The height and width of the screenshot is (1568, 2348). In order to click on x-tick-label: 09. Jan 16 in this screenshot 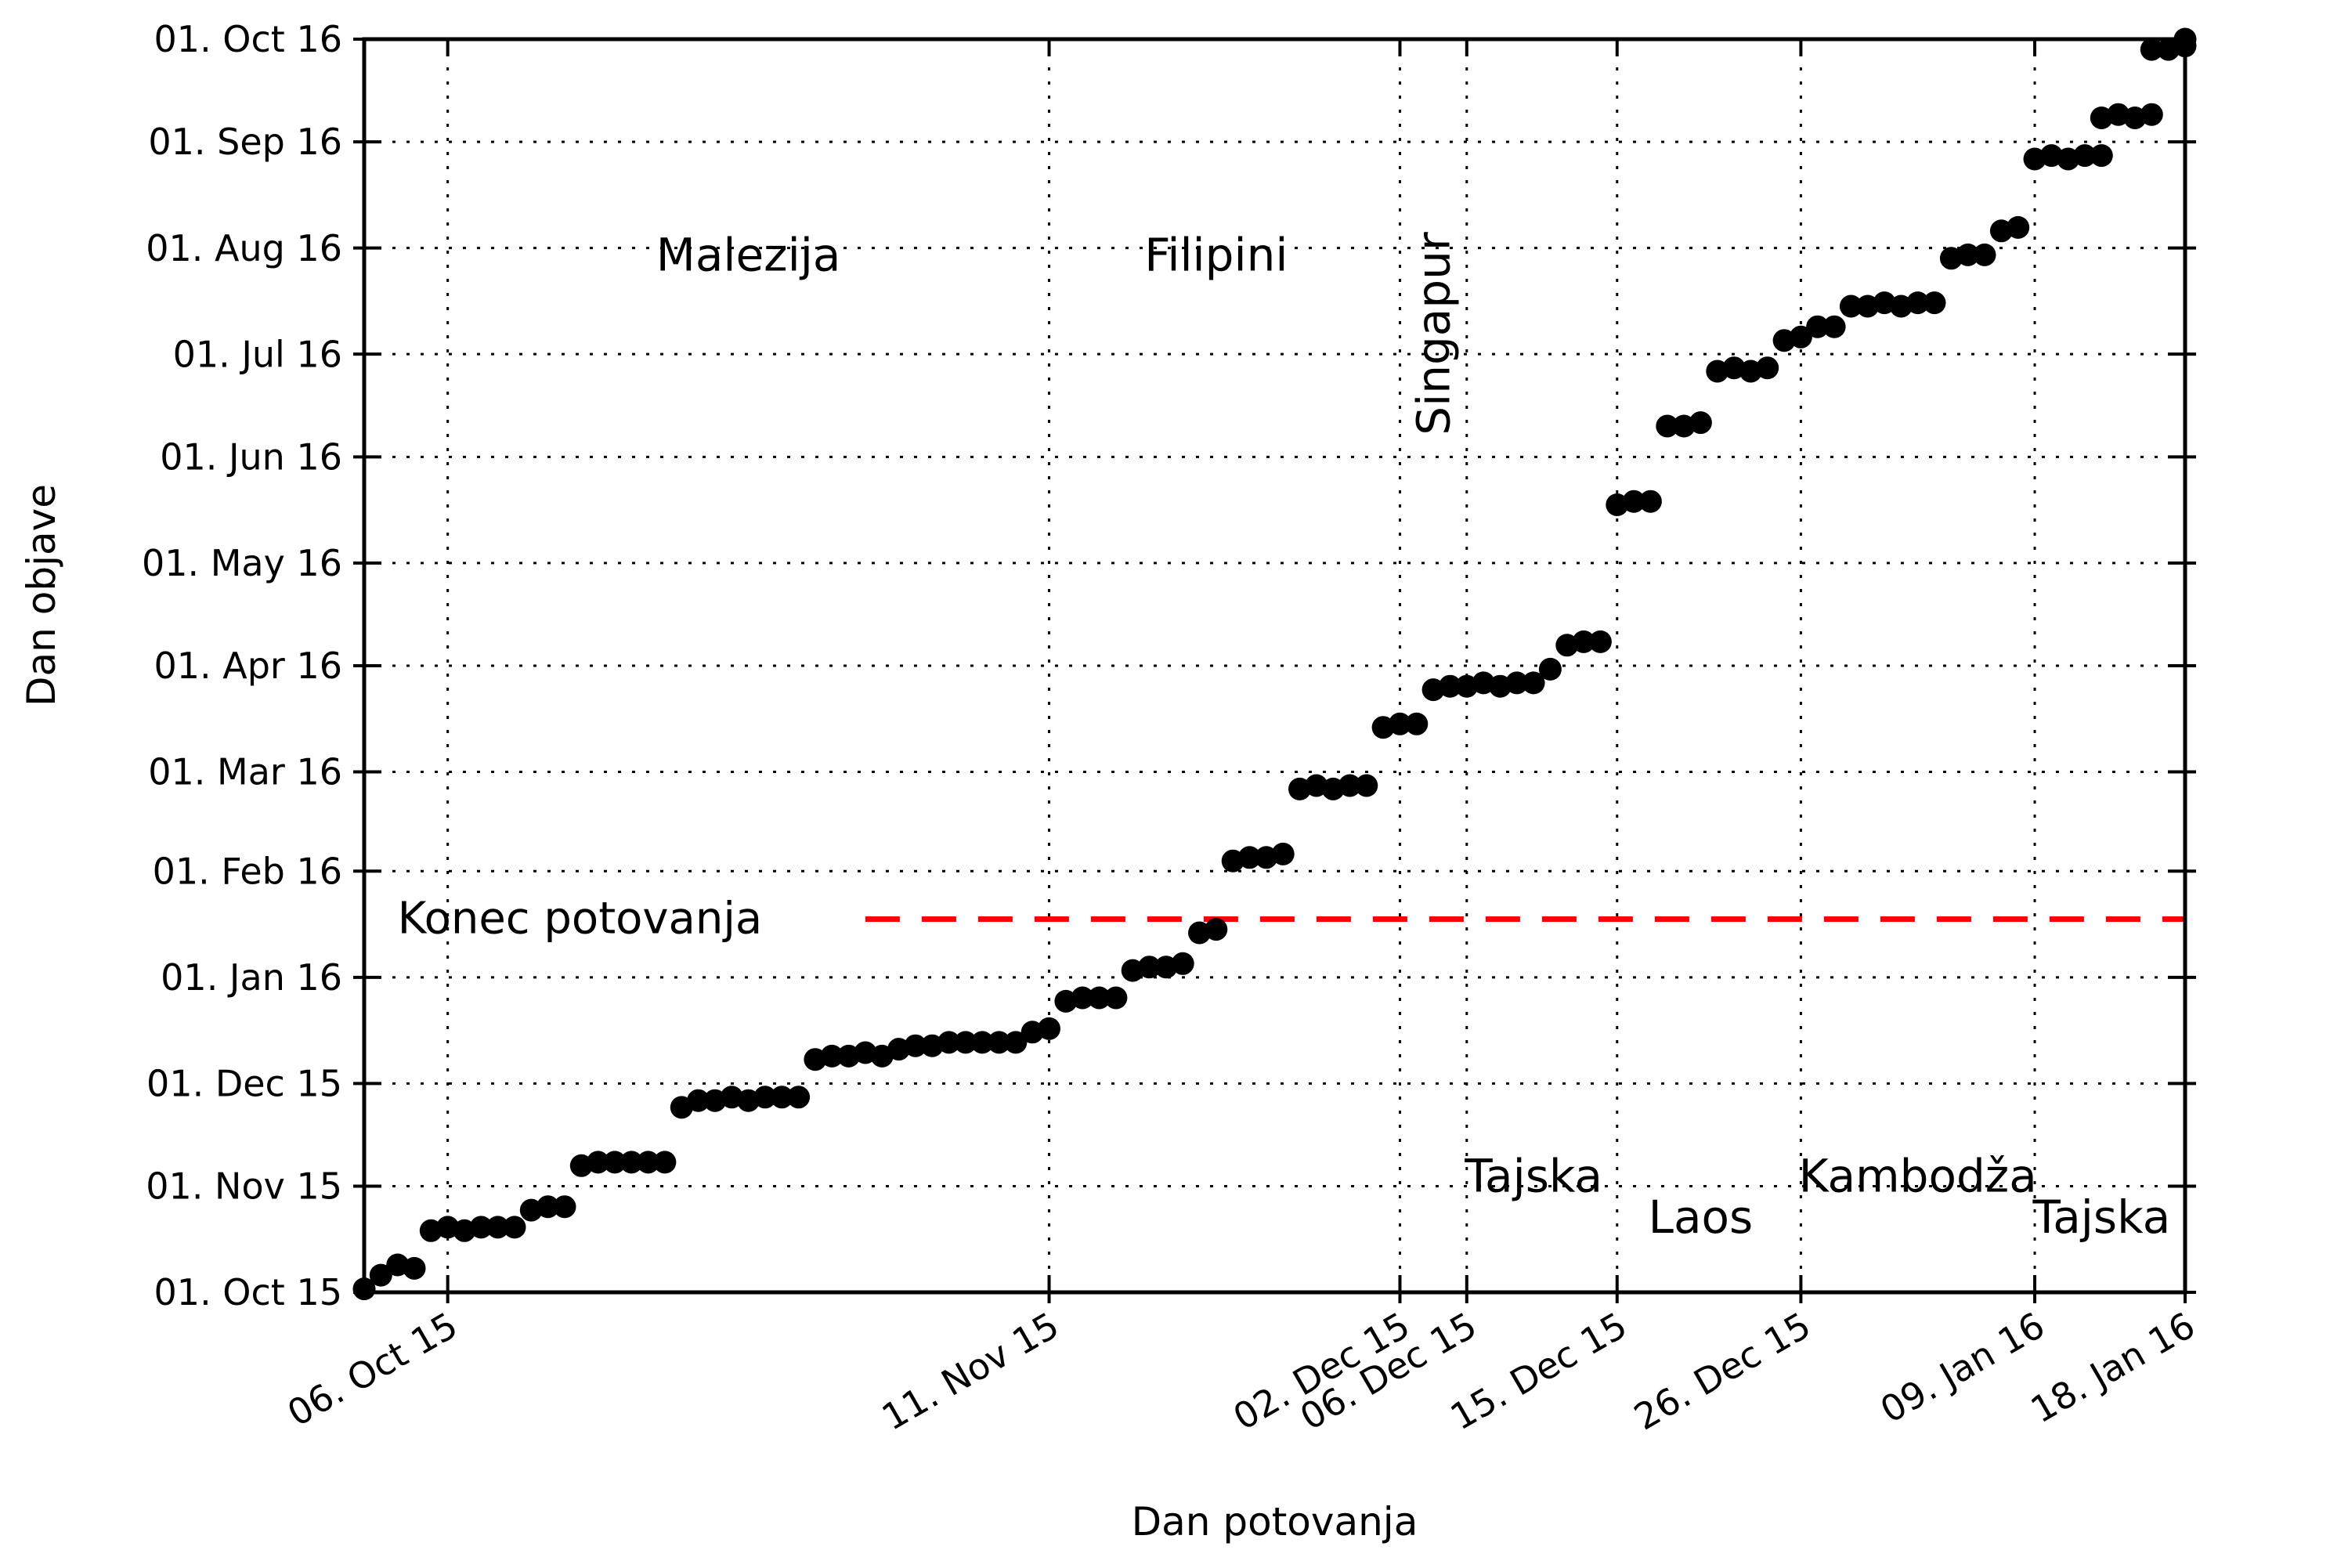, I will do `click(1962, 1368)`.